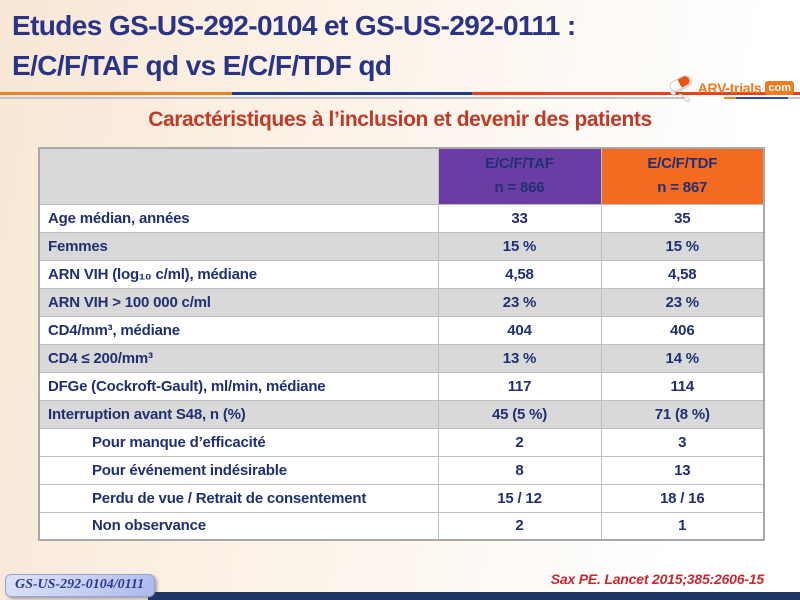  I want to click on table-row: Pour manque d’efficacité 2 3, so click(401, 442).